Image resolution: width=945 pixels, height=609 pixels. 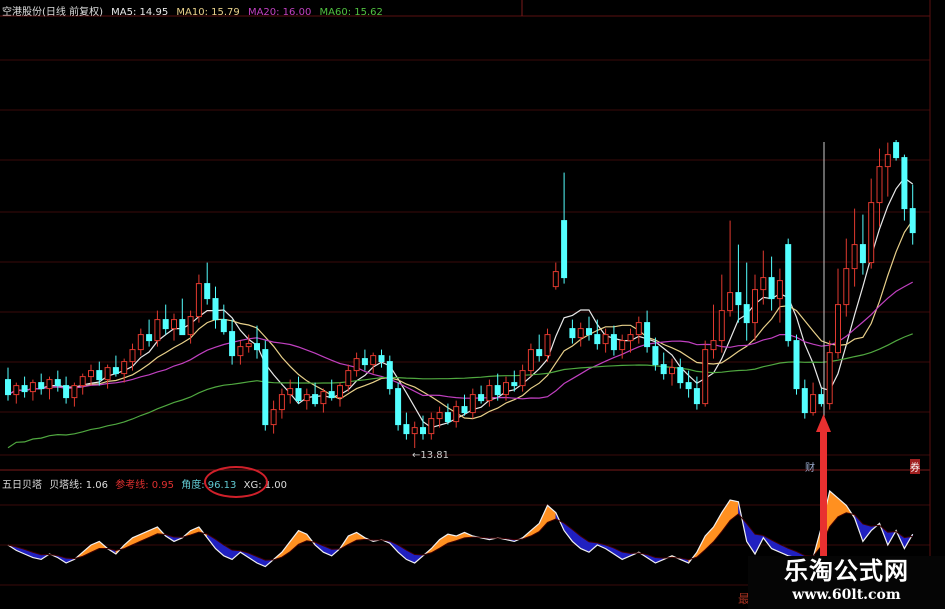 I want to click on ref-value: 参考线: 0.95, so click(x=145, y=485).